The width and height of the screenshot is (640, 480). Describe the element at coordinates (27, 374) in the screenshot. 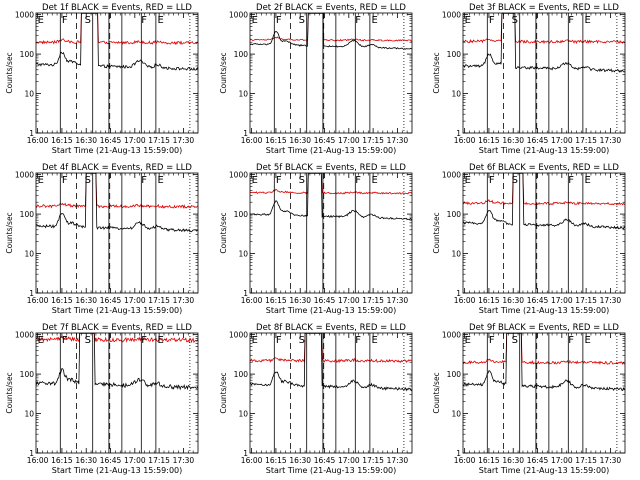

I see `y-tick-label: 100` at that location.